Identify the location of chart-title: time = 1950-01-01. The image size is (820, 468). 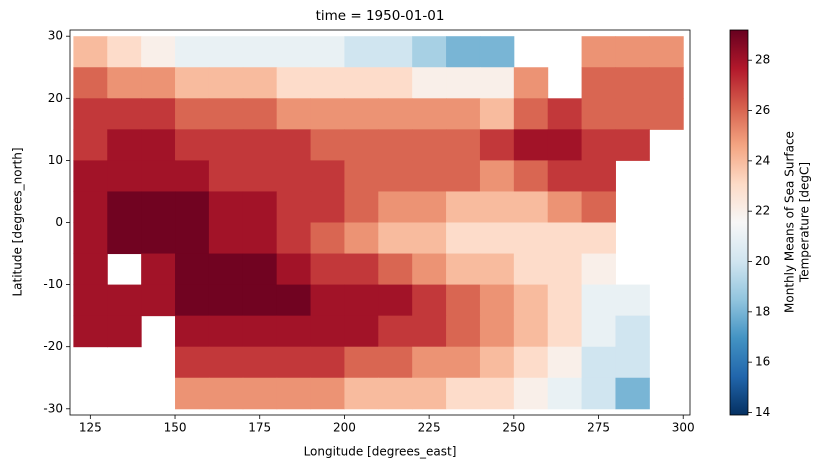
(380, 16).